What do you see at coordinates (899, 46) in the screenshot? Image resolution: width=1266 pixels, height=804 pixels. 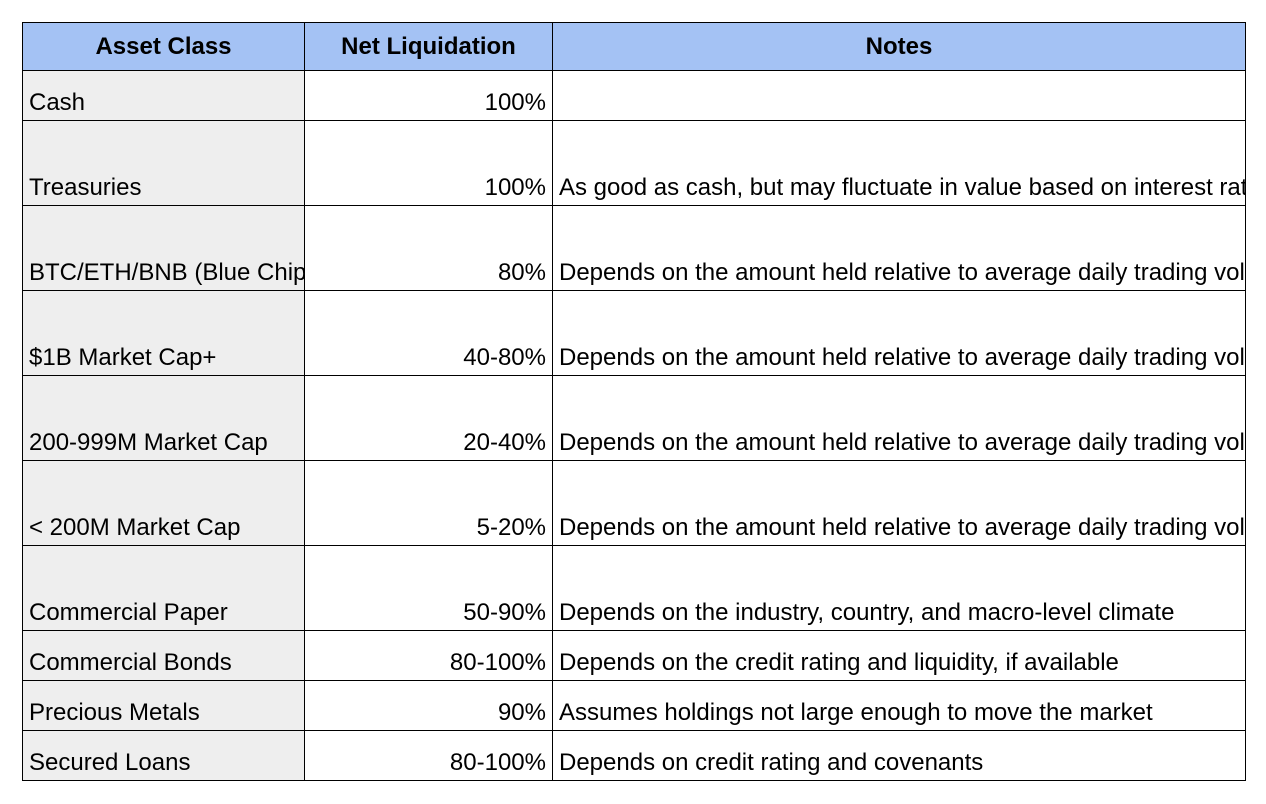 I see `header-notes: Notes` at bounding box center [899, 46].